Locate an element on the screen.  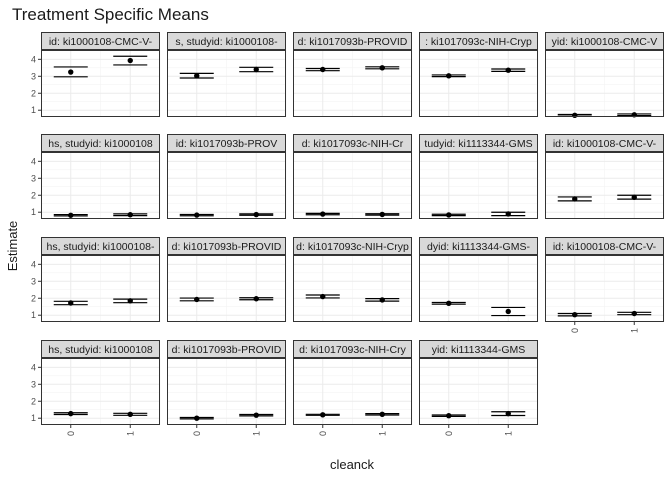
facet-panel: hs, studyid: ki1000108- 1 2 3 4 is located at coordinates (96, 279).